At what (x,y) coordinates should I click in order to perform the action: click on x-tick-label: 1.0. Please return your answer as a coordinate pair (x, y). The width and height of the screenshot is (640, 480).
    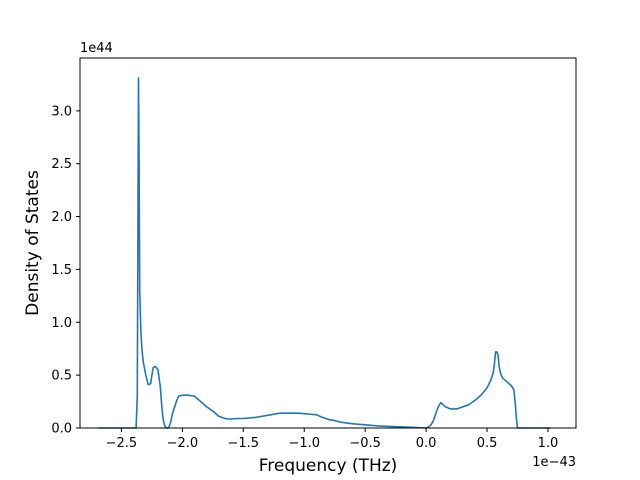
    Looking at the image, I should click on (548, 443).